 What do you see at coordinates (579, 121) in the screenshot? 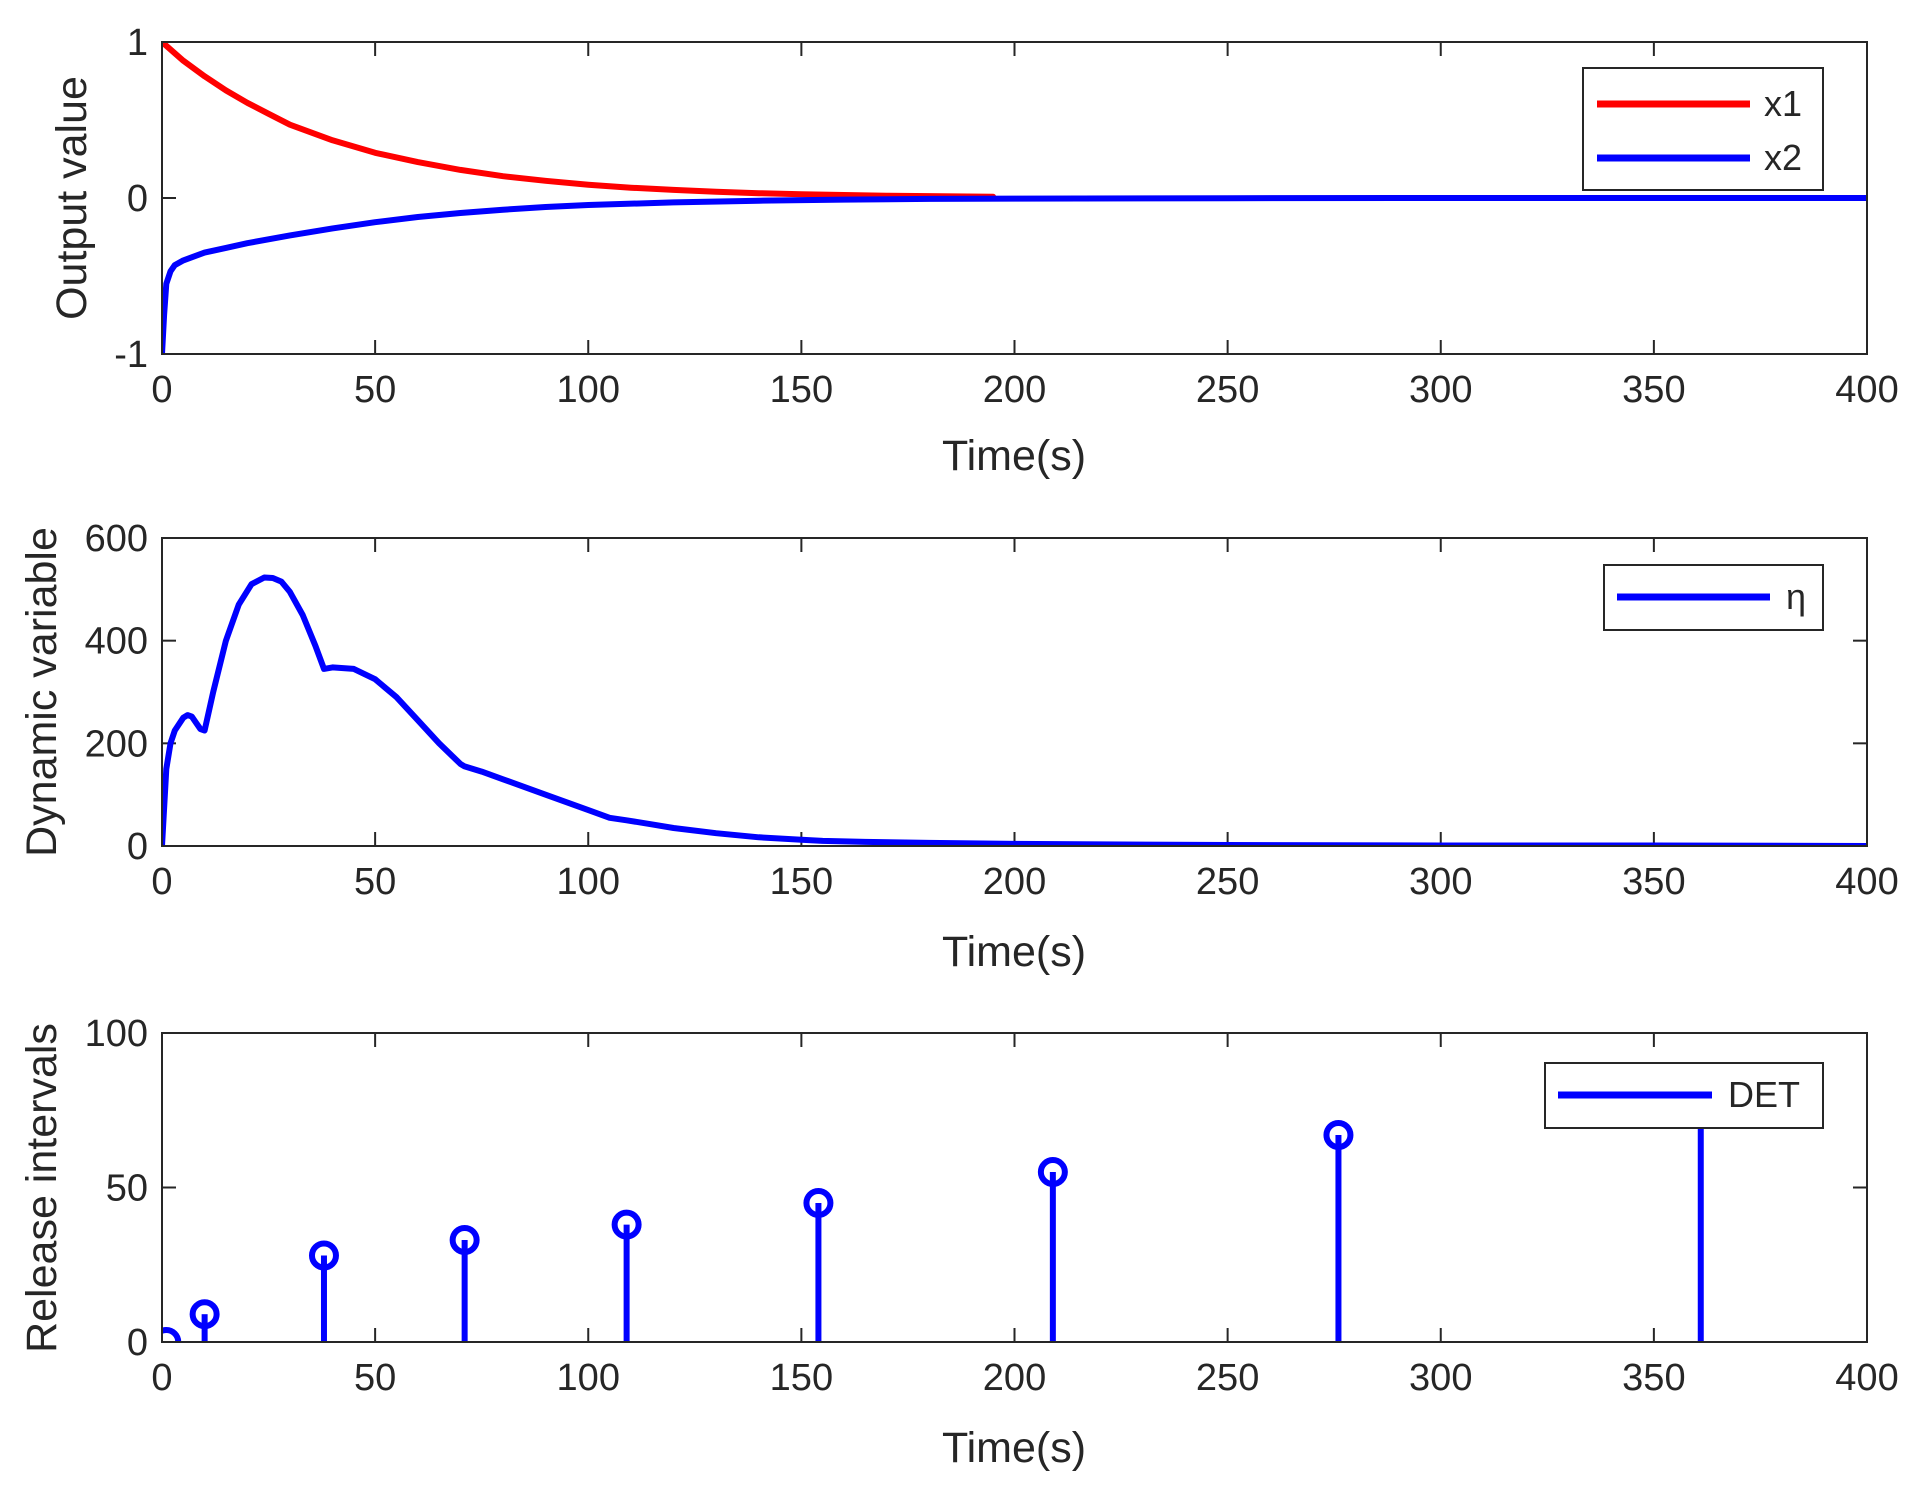
I see `series-line-x1` at bounding box center [579, 121].